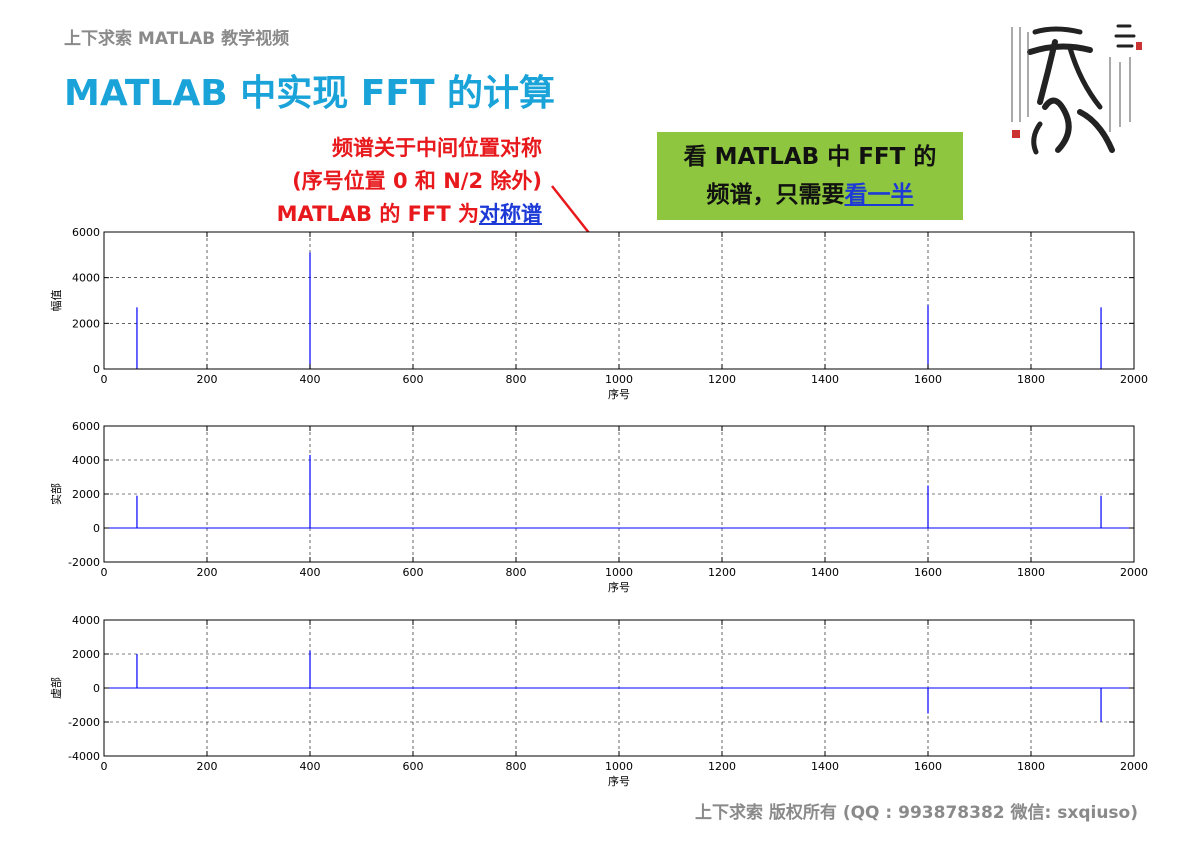 The image size is (1192, 843). Describe the element at coordinates (916, 813) in the screenshot. I see `copyright-footer: 上下求索 版权所有 (QQ : 993878382 微信: sxqiuso)` at that location.